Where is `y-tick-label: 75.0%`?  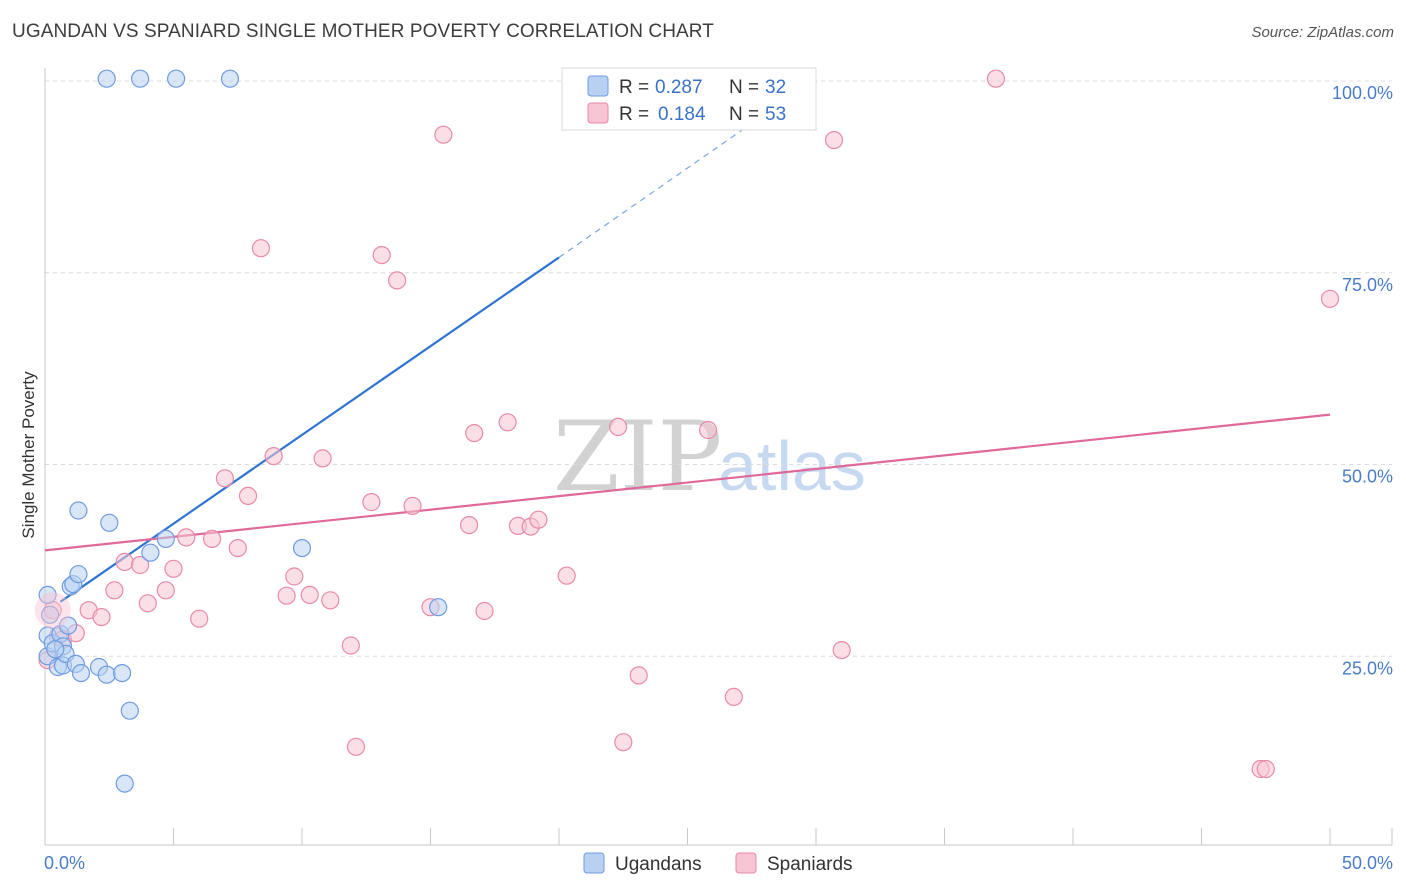
y-tick-label: 75.0% is located at coordinates (1367, 285).